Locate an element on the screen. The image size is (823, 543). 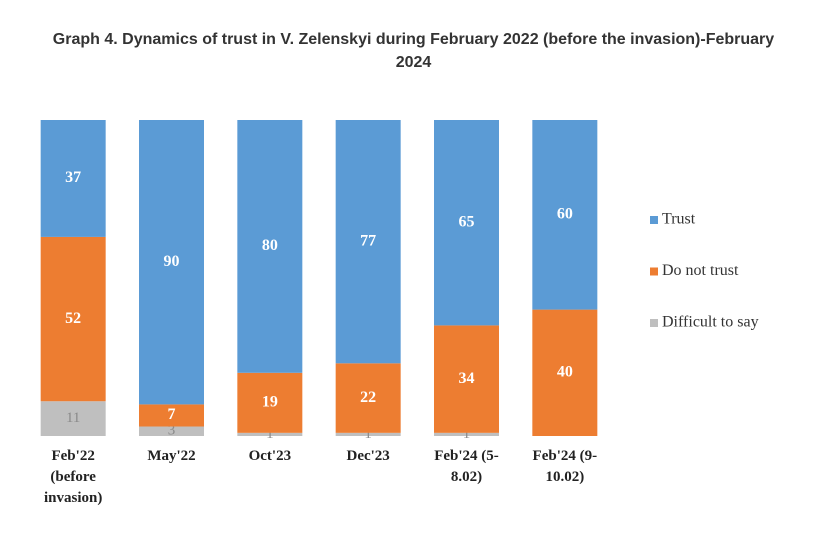
data-label: 7 is located at coordinates (172, 414).